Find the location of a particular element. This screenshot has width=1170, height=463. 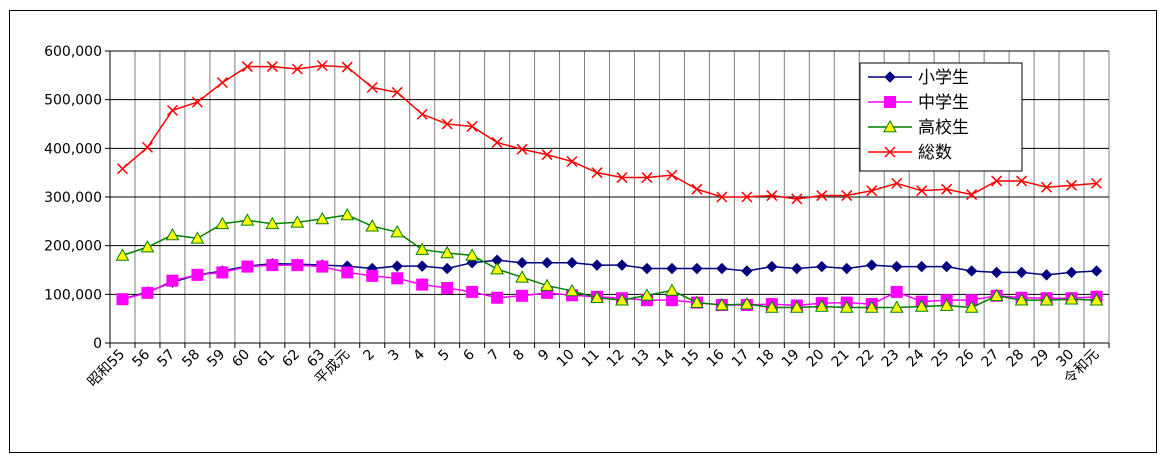

x-tick-label: 23 is located at coordinates (891, 359).